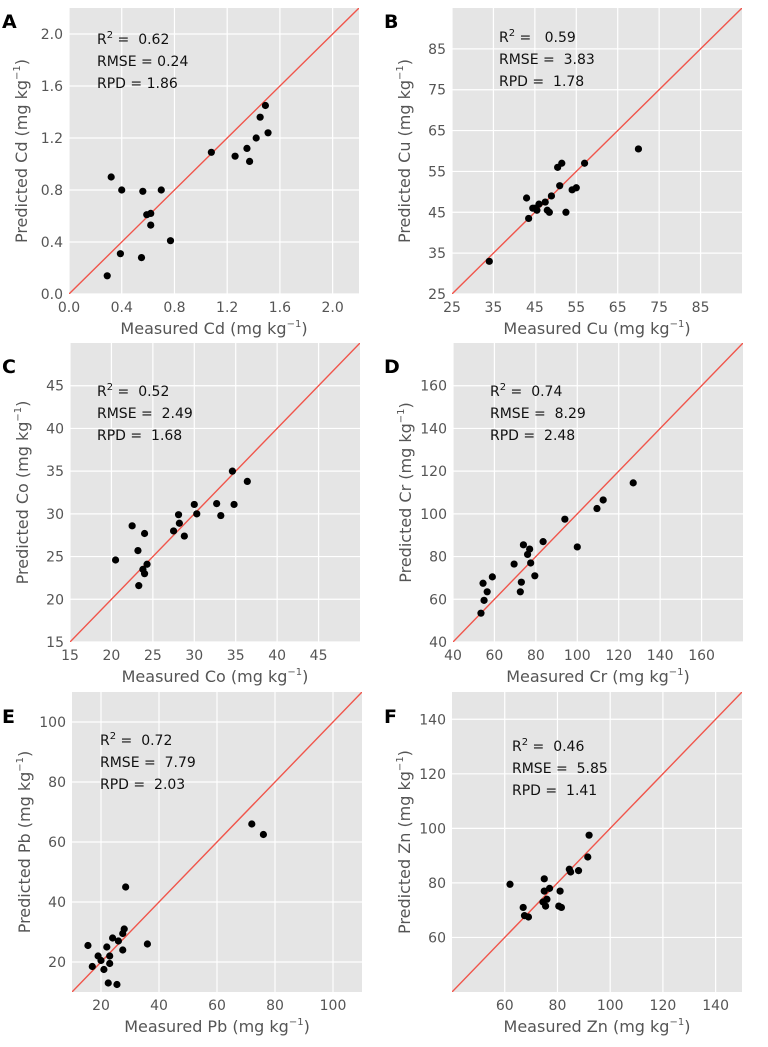  I want to click on stat-rmse: RMSE = 5.85, so click(560, 769).